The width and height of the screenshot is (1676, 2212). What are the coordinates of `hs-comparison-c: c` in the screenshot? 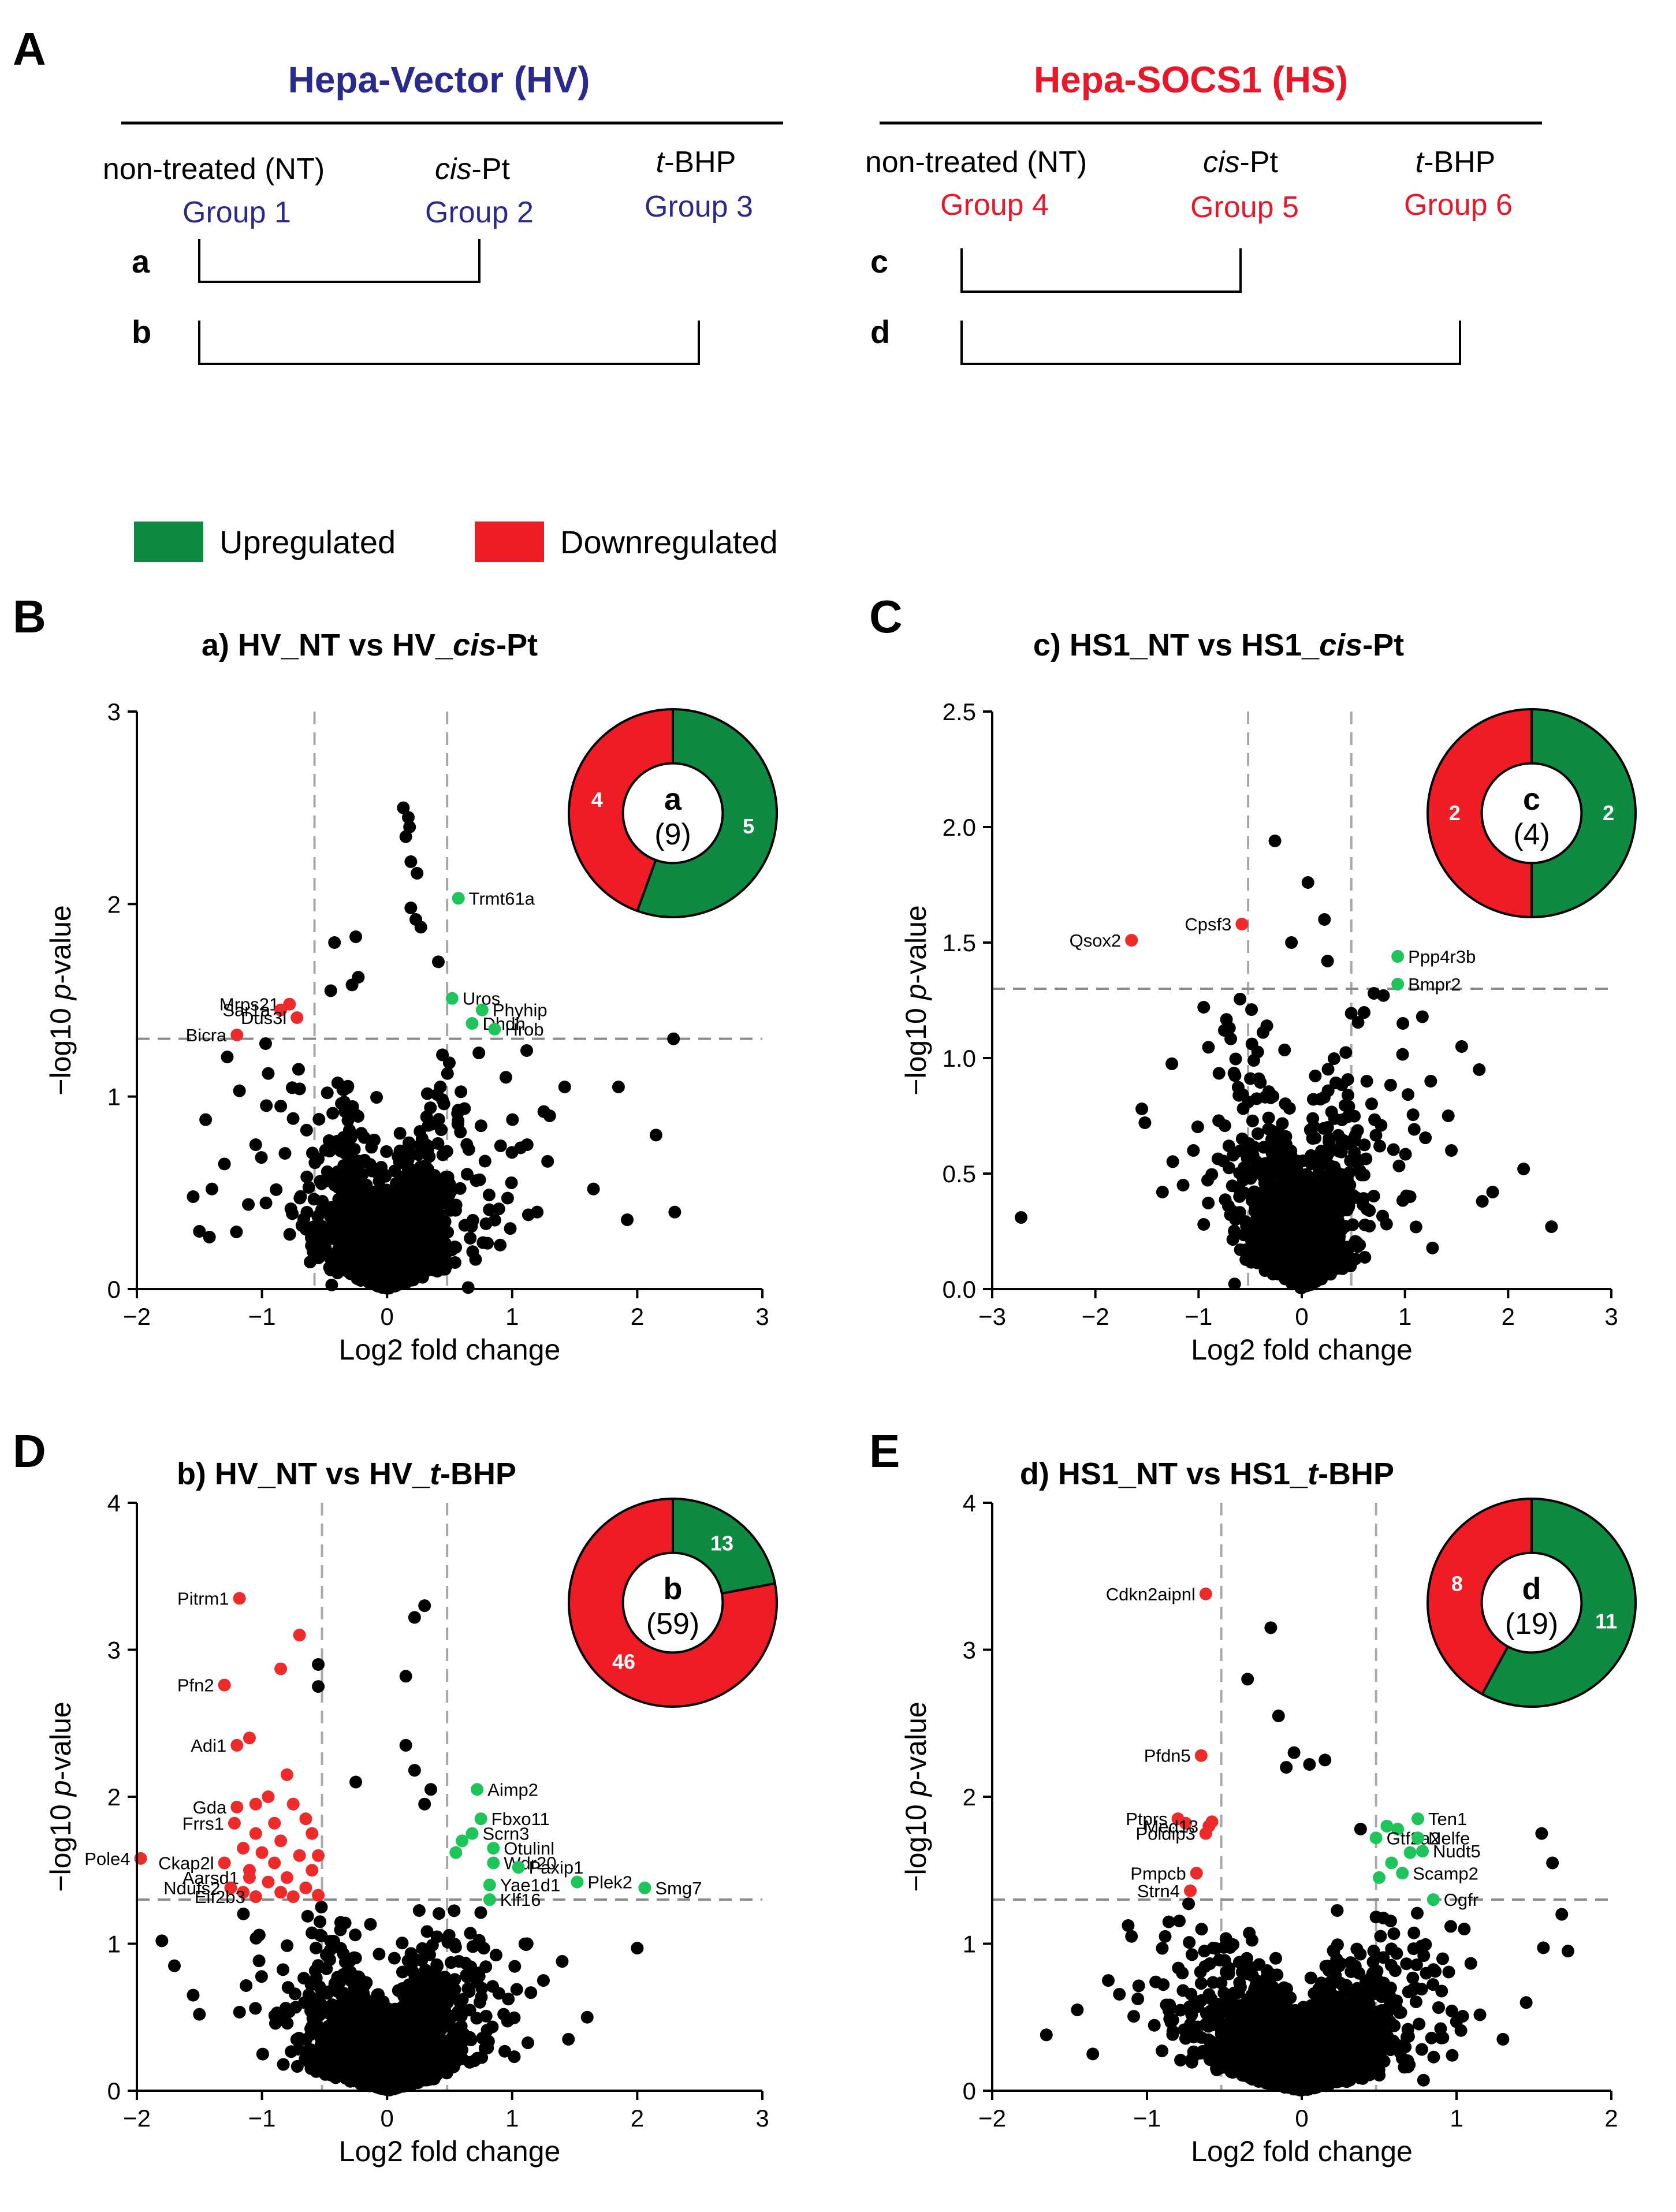 It's located at (879, 261).